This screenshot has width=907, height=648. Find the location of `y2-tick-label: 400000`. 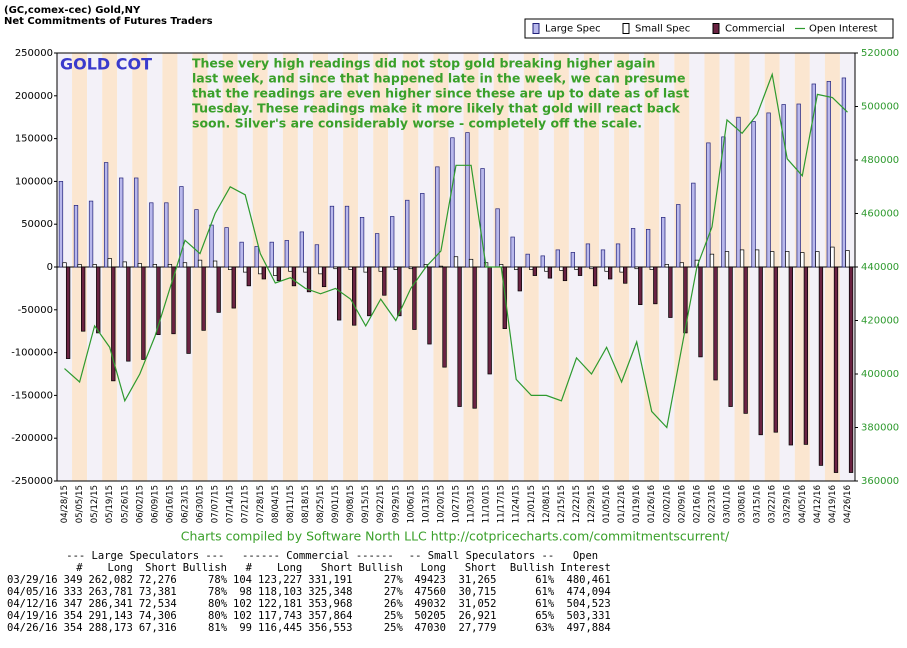

y2-tick-label: 400000 is located at coordinates (880, 374).